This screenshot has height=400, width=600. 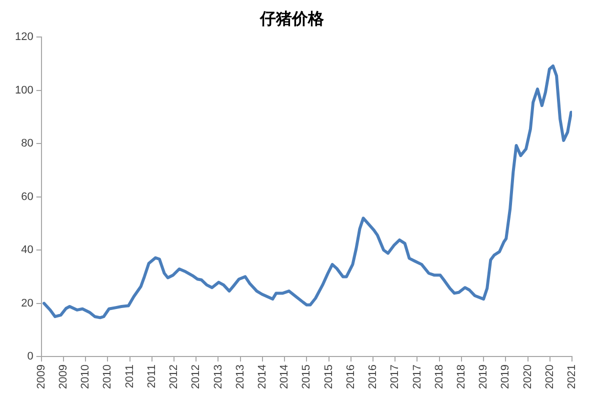 What do you see at coordinates (572, 377) in the screenshot?
I see `x-tick-label: 2021` at bounding box center [572, 377].